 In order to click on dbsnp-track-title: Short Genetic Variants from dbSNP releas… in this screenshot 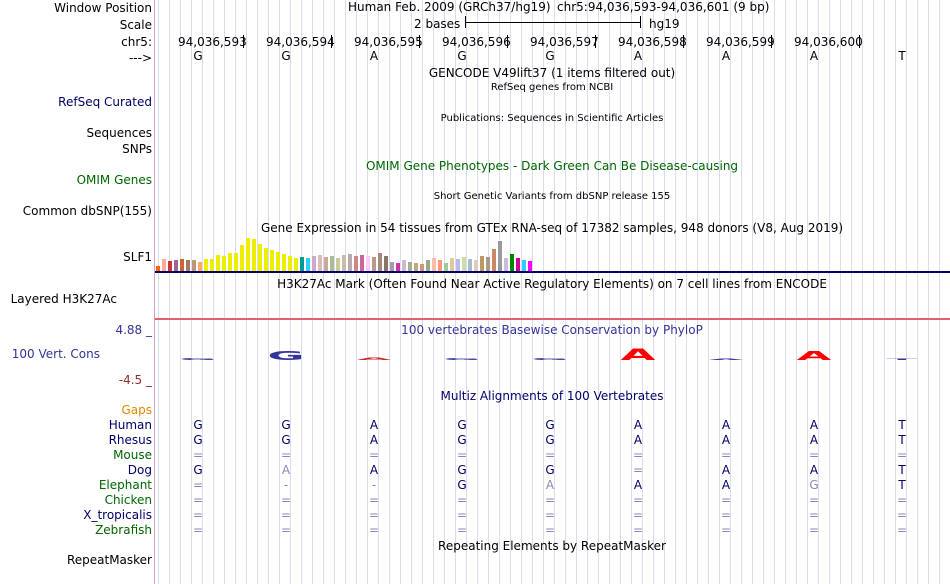, I will do `click(552, 196)`.